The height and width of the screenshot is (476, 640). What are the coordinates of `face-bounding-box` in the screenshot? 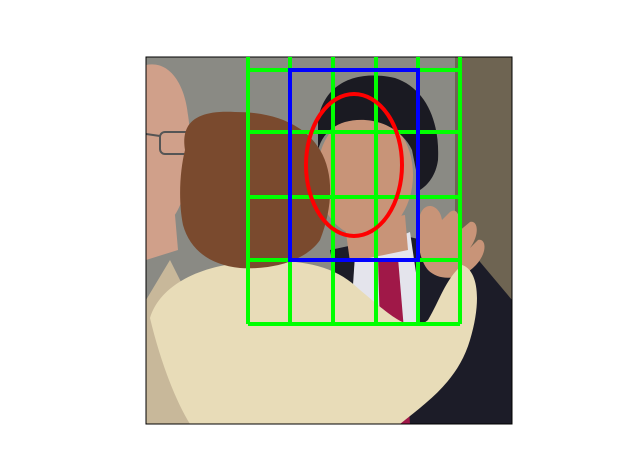 It's located at (354, 165).